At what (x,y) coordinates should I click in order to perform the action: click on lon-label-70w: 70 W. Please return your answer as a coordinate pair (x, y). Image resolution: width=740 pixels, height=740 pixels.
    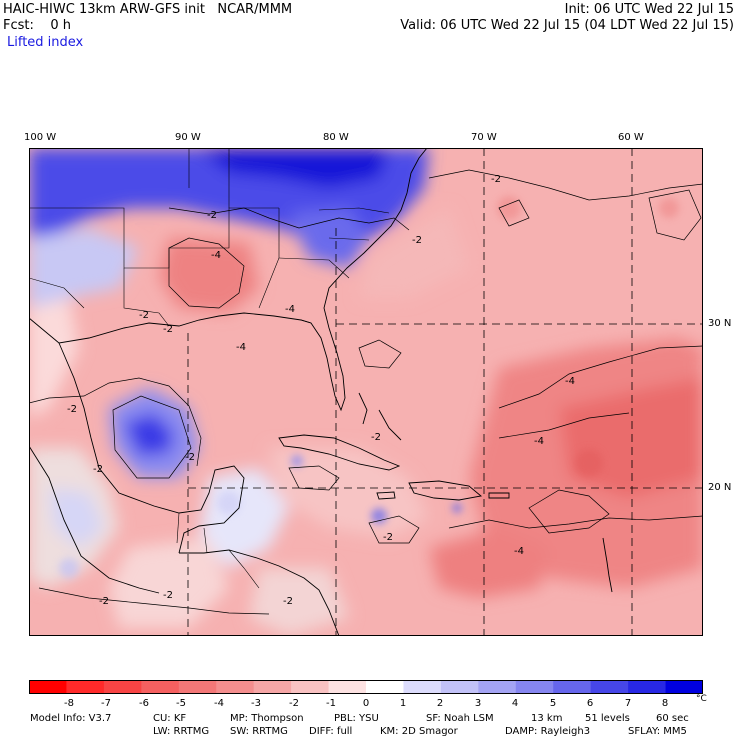
    Looking at the image, I should click on (484, 137).